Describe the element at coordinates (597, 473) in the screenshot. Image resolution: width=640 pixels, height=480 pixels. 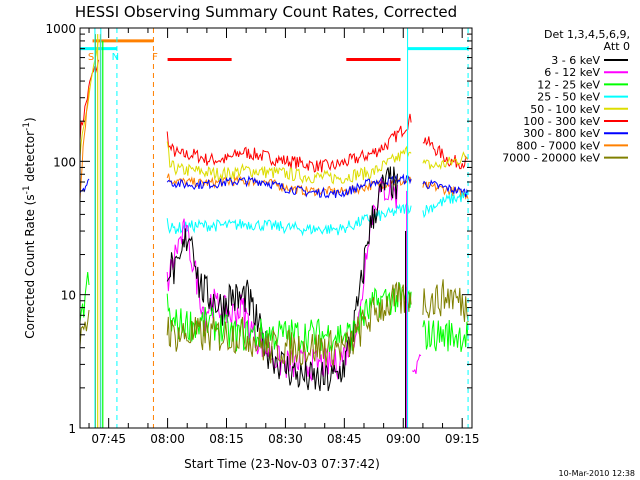
I see `date-stamp: 10-Mar-2010 12:38` at that location.